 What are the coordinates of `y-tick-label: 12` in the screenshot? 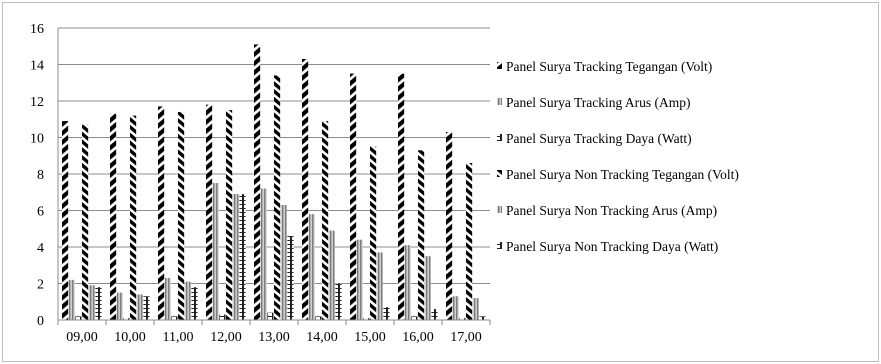 It's located at (37, 102).